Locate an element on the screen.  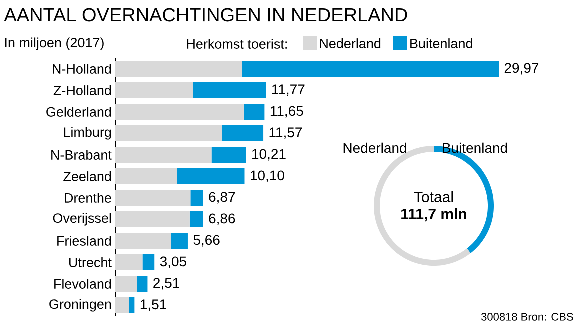
chart-title: AANTAL OVERNACHTINGEN IN NEDERLAND is located at coordinates (206, 15).